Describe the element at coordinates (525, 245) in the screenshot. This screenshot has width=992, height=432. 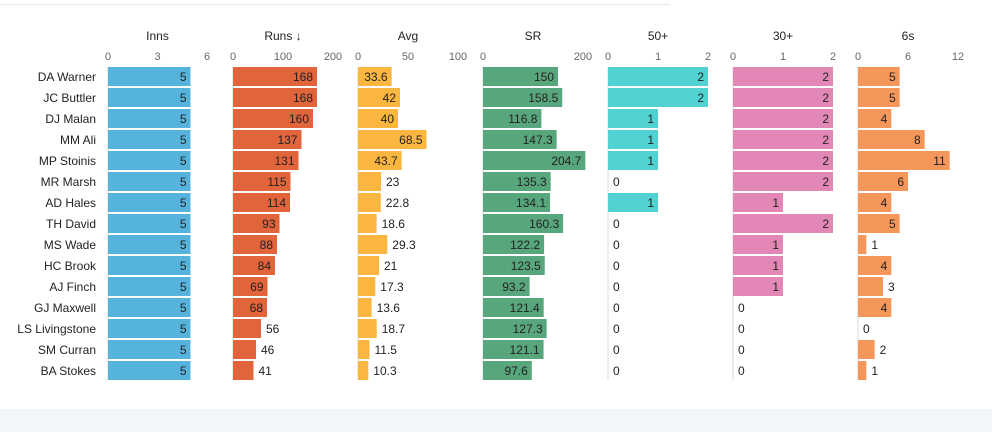
I see `data-label: 122.2` at that location.